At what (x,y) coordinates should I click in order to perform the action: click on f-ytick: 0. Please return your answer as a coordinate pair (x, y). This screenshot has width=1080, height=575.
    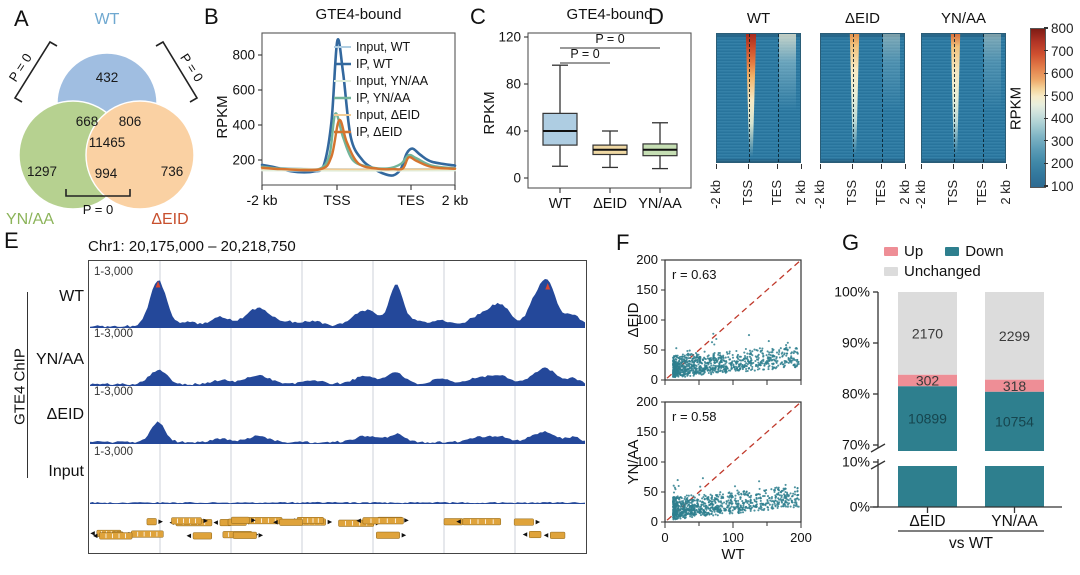
    Looking at the image, I should click on (654, 521).